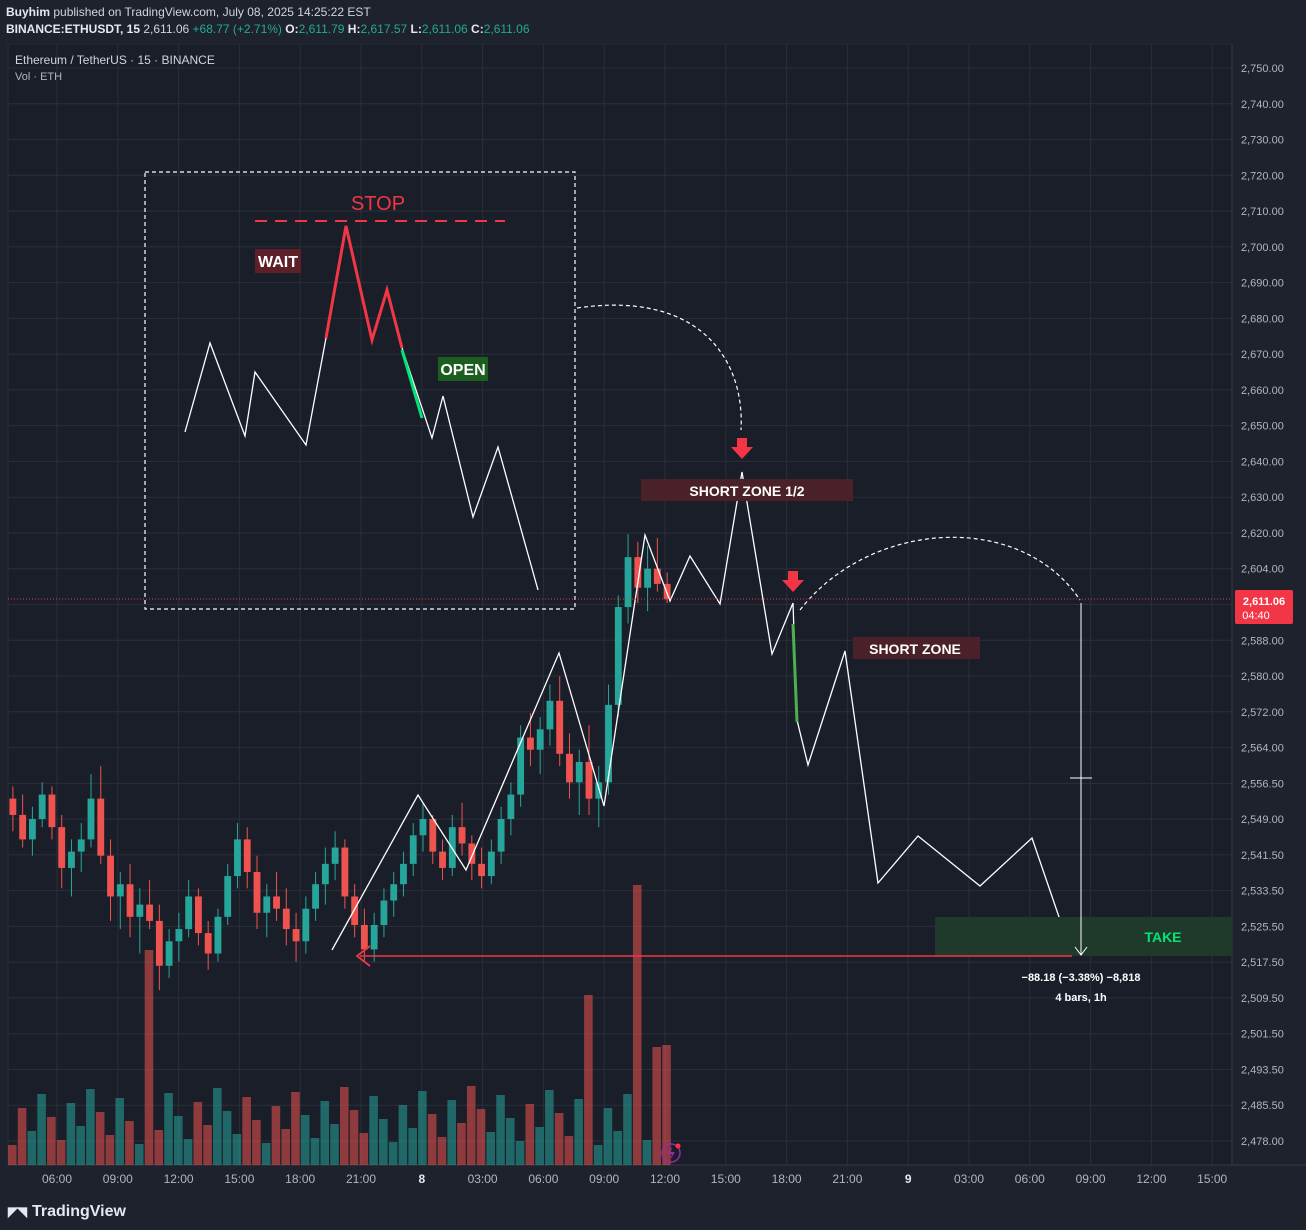 The width and height of the screenshot is (1306, 1230). I want to click on x-tick-label: 9, so click(908, 1179).